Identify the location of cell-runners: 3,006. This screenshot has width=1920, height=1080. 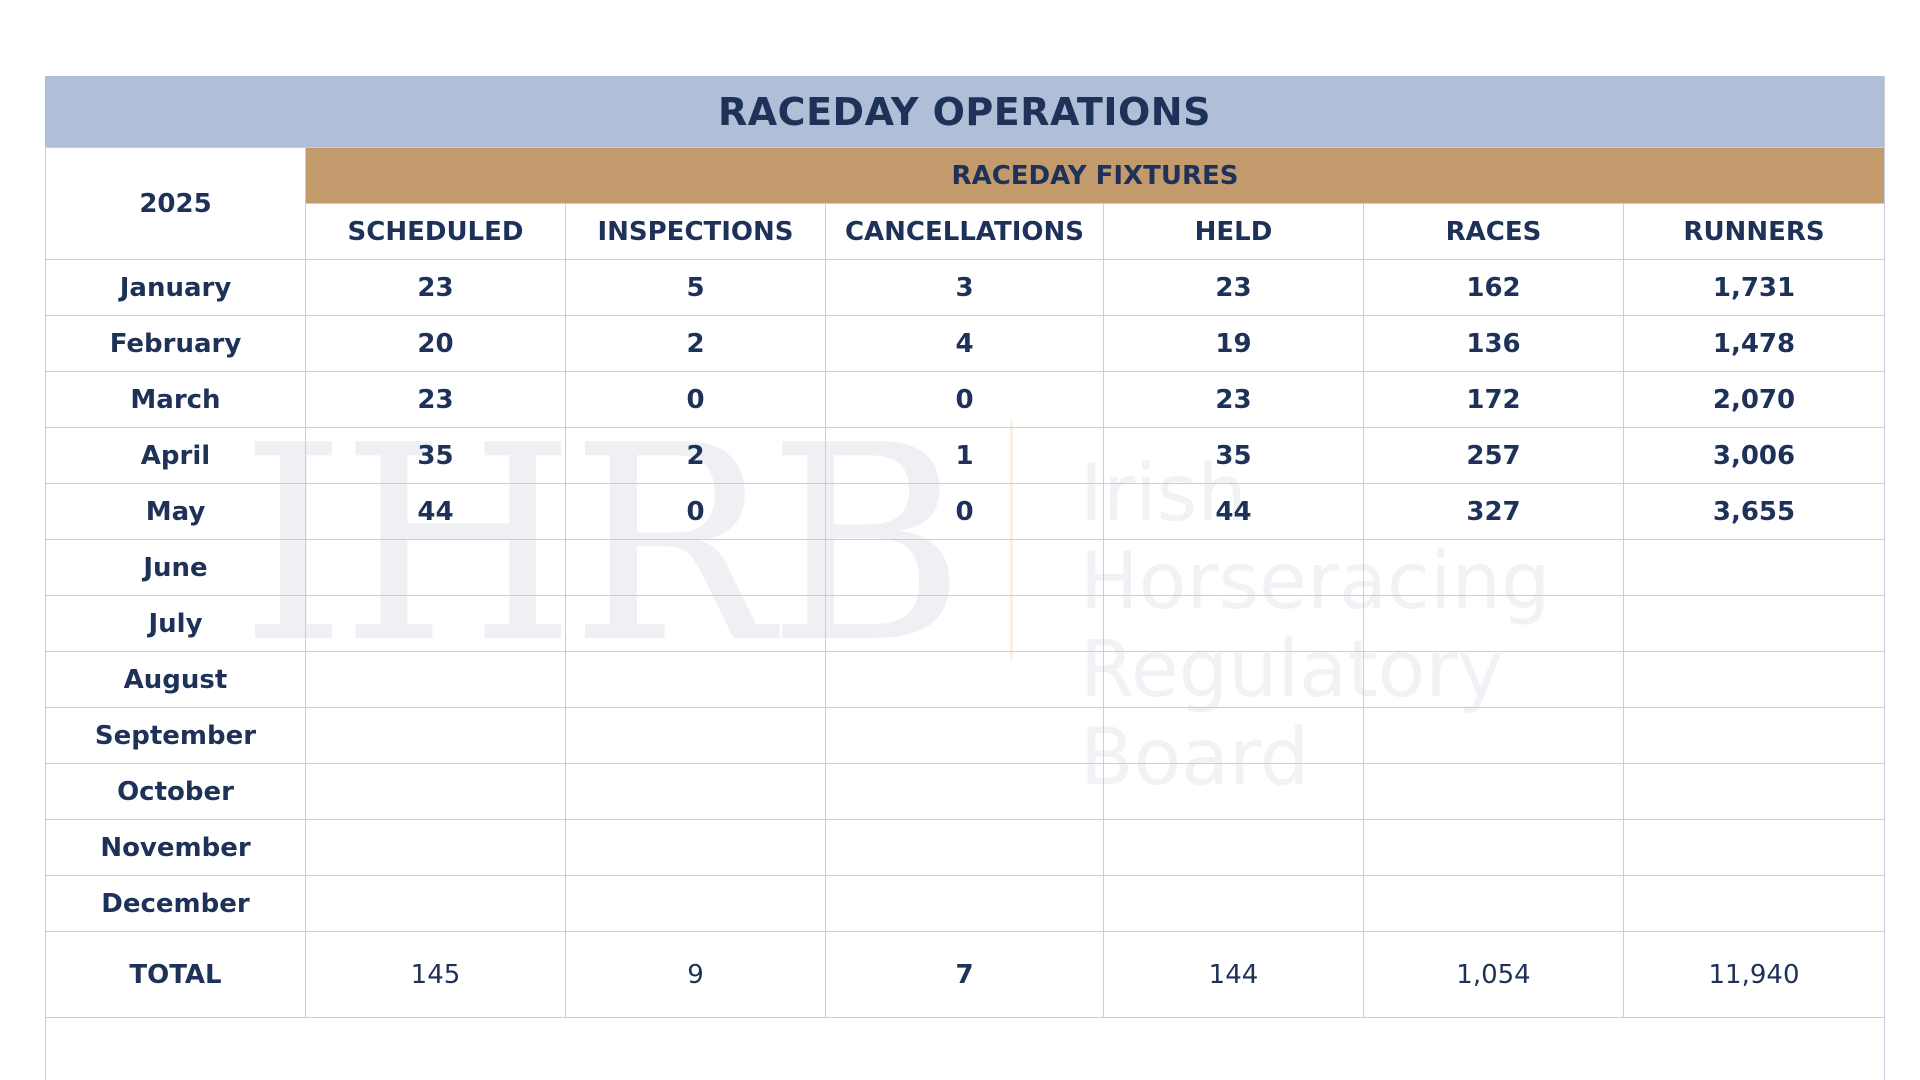
(1754, 455).